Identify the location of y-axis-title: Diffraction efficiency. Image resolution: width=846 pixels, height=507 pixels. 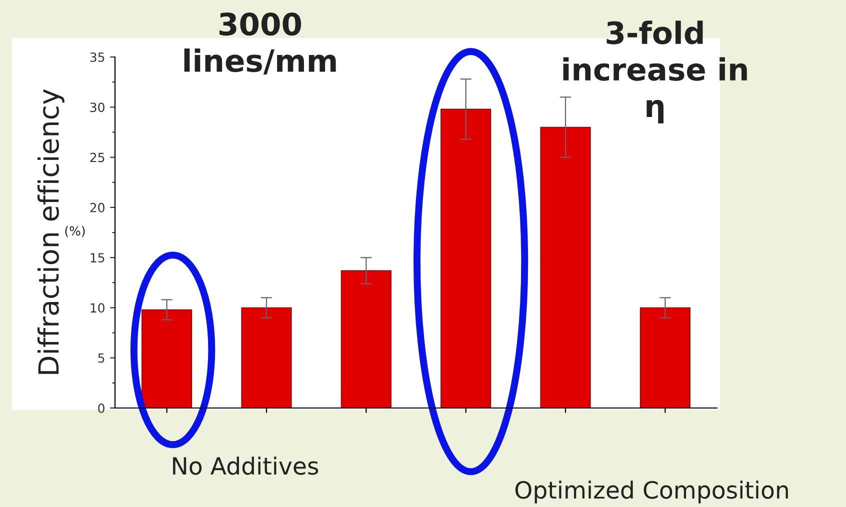
(50, 231).